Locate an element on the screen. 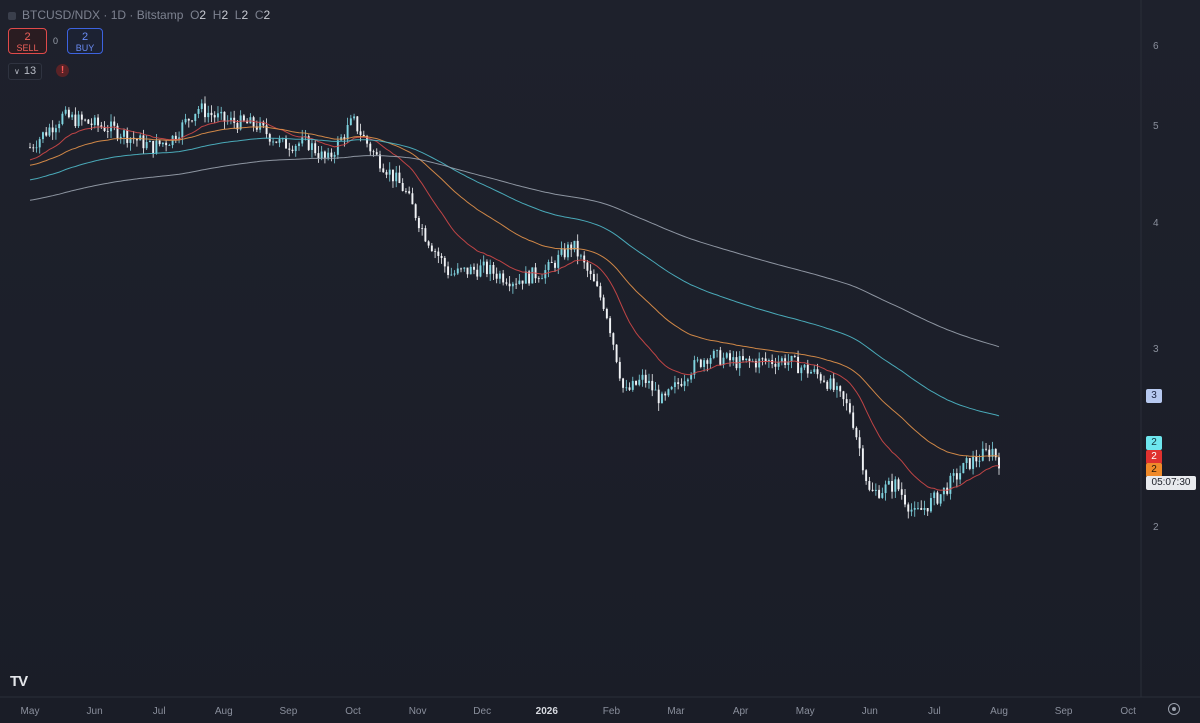  buy-button: 2 BUY is located at coordinates (85, 41).